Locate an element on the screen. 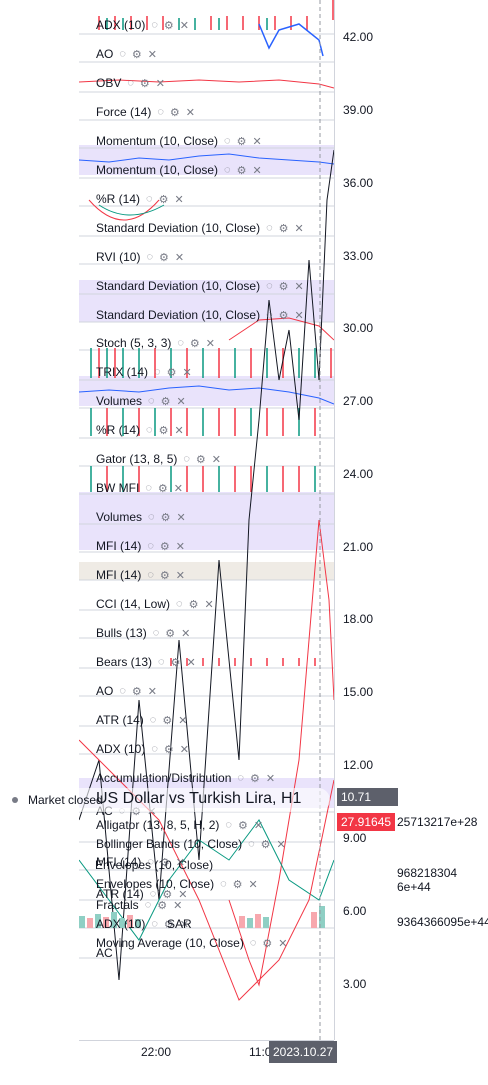  indicator-label: Volumes ◌ ⚙ ✕ is located at coordinates (141, 401).